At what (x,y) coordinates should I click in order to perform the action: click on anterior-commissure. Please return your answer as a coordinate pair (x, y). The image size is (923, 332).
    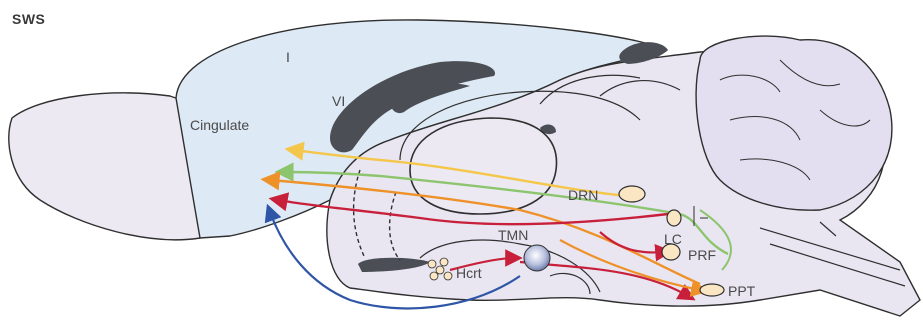
    Looking at the image, I should click on (394, 264).